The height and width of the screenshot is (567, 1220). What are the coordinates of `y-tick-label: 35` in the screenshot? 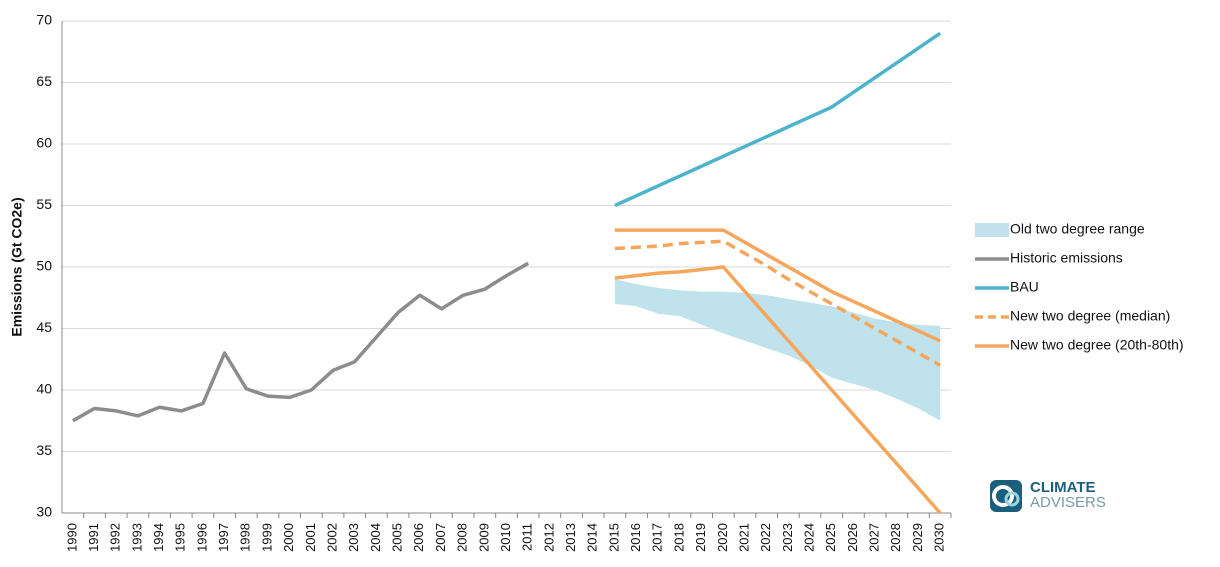 It's located at (44, 450).